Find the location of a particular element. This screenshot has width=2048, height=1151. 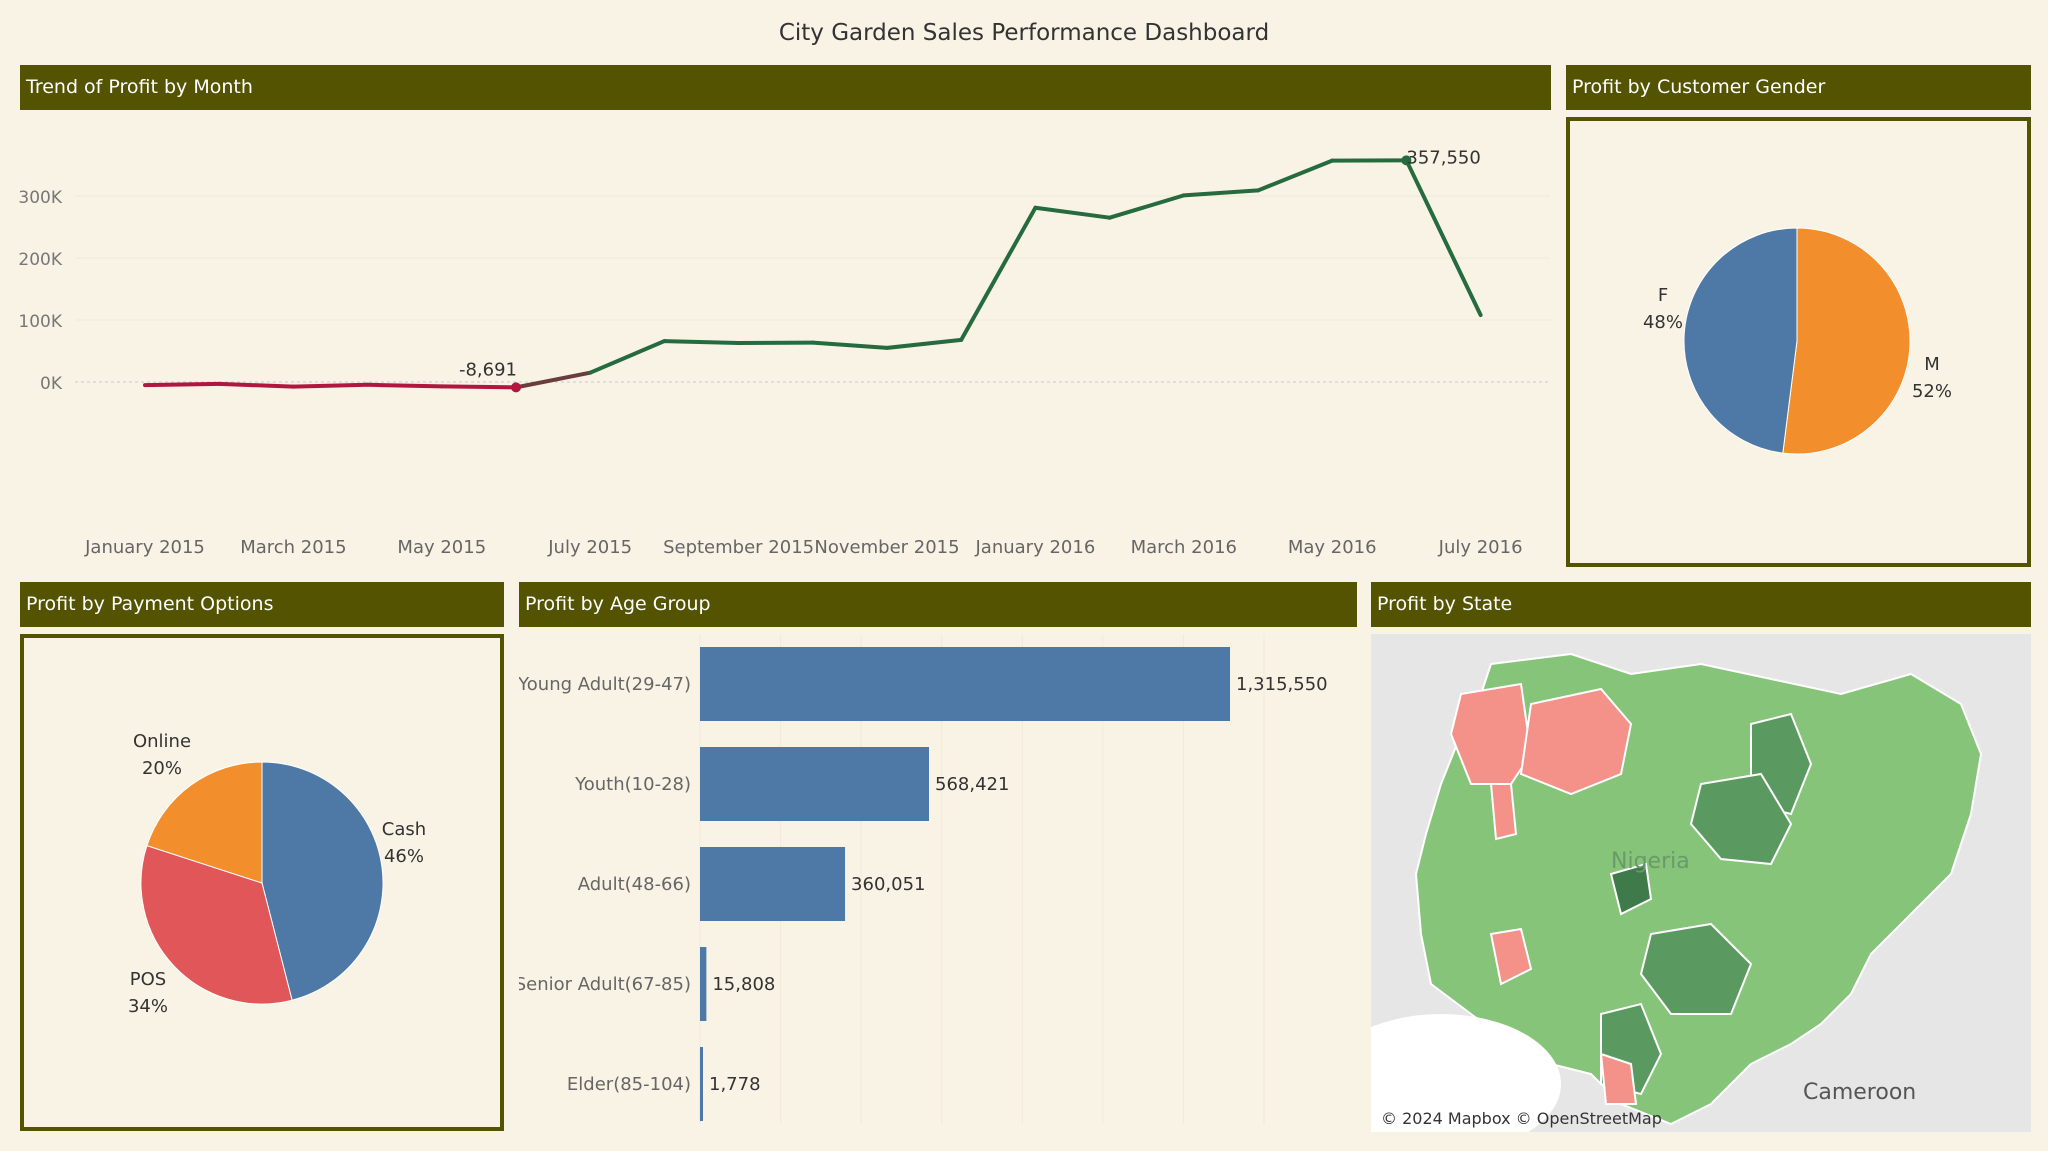

trend-x-tick-label: May 2015 is located at coordinates (441, 547).